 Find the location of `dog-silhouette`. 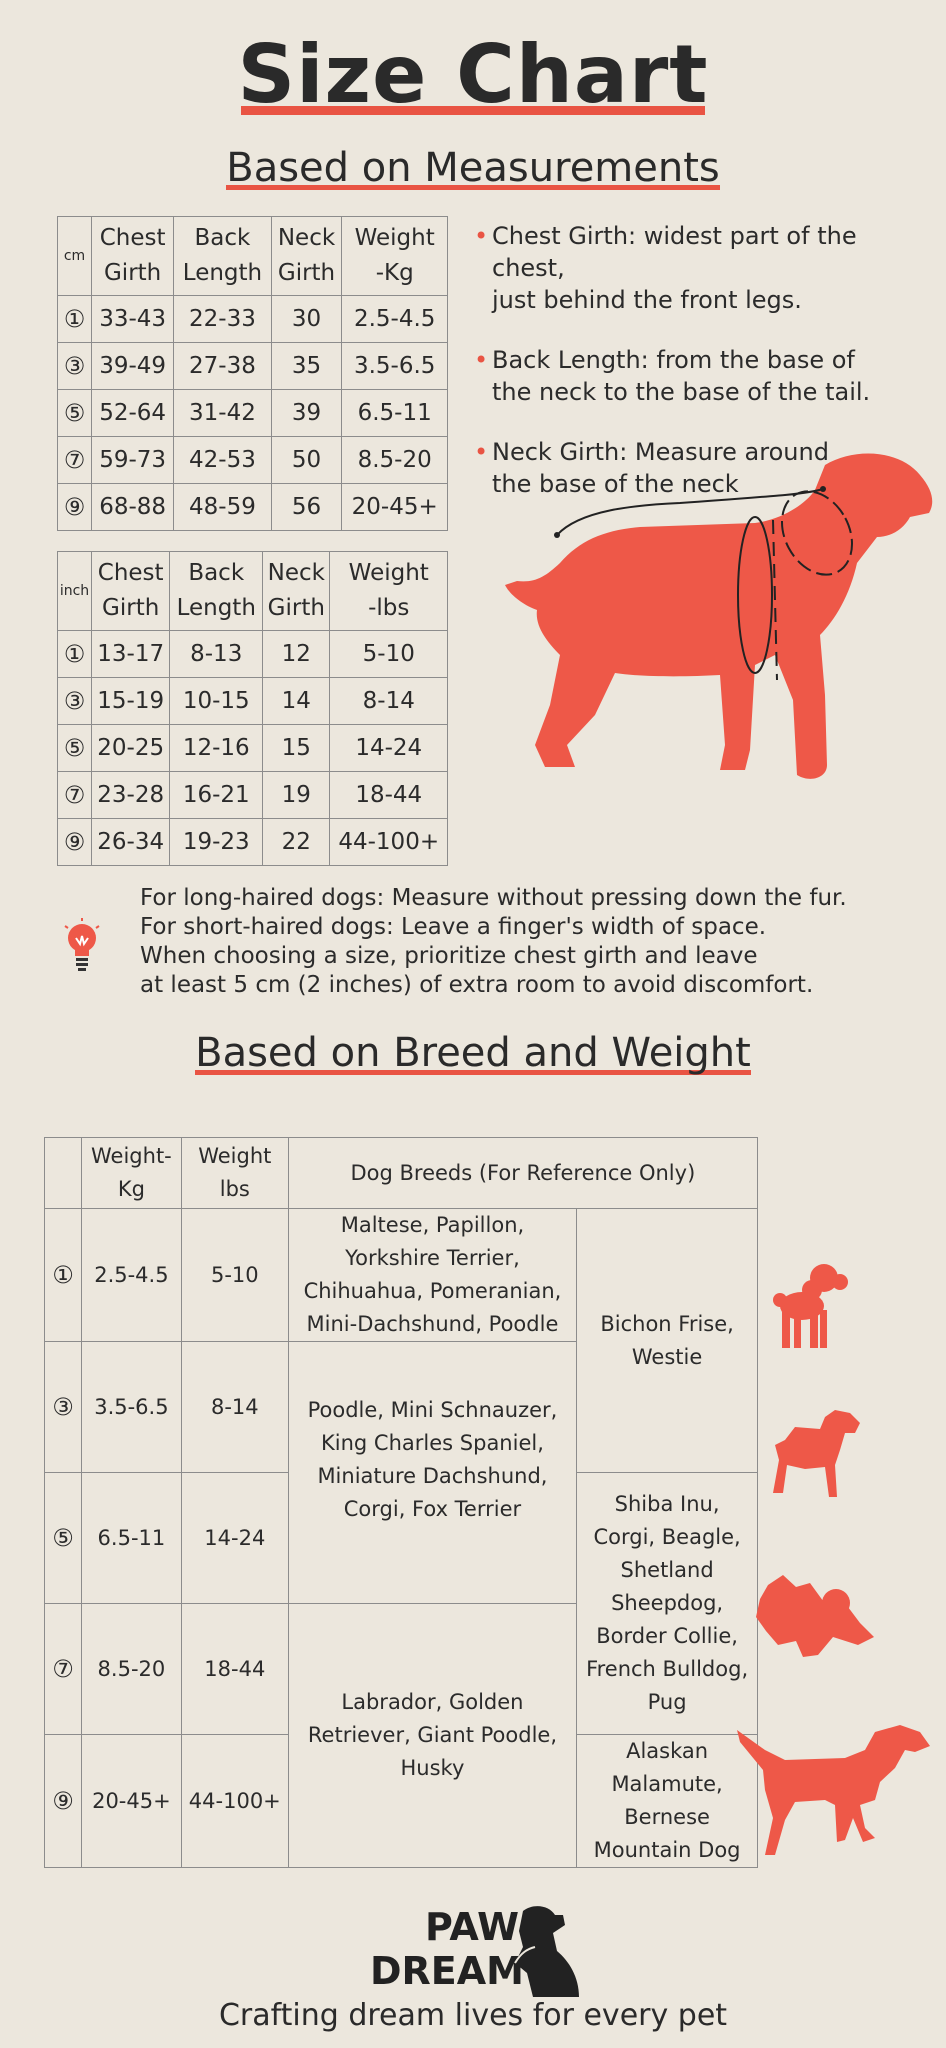

dog-silhouette is located at coordinates (719, 616).